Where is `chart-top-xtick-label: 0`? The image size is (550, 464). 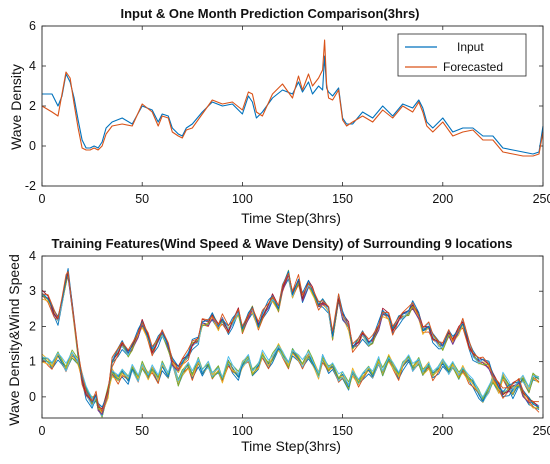
chart-top-xtick-label: 0 is located at coordinates (42, 199).